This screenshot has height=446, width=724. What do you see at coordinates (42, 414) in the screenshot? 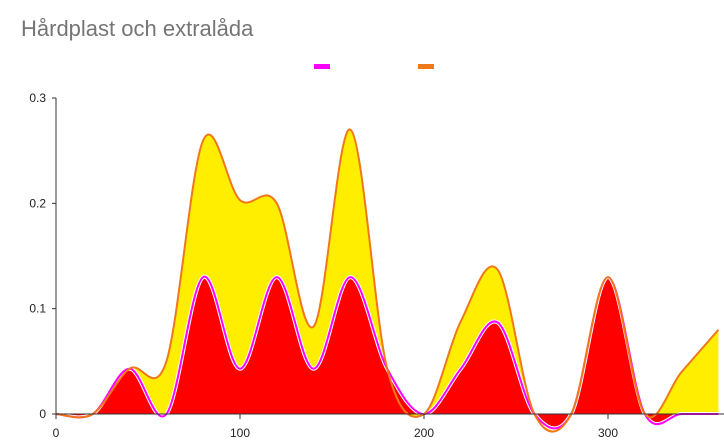
I see `y-tick-label: 0` at bounding box center [42, 414].